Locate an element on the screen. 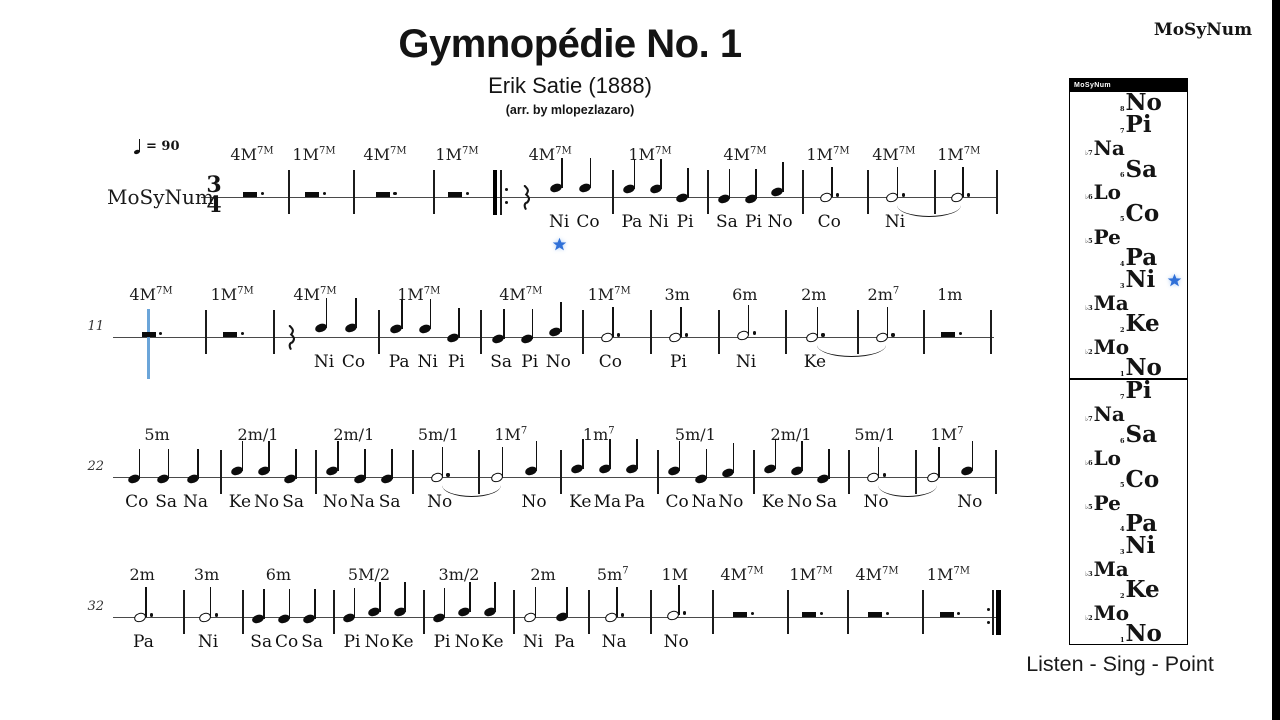  staff-label: MoSyNum is located at coordinates (160, 197).